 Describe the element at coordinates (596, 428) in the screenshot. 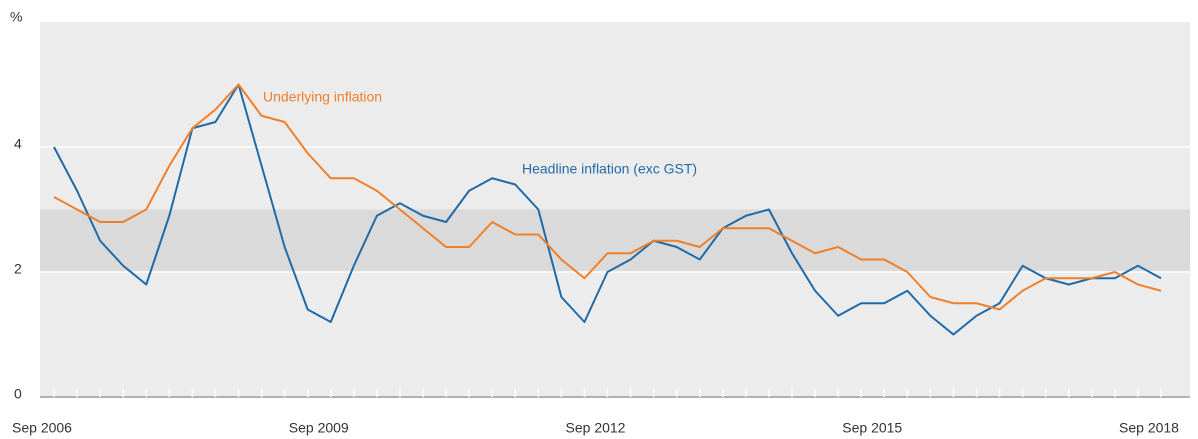

I see `x-tick-label: Sep 2012` at that location.